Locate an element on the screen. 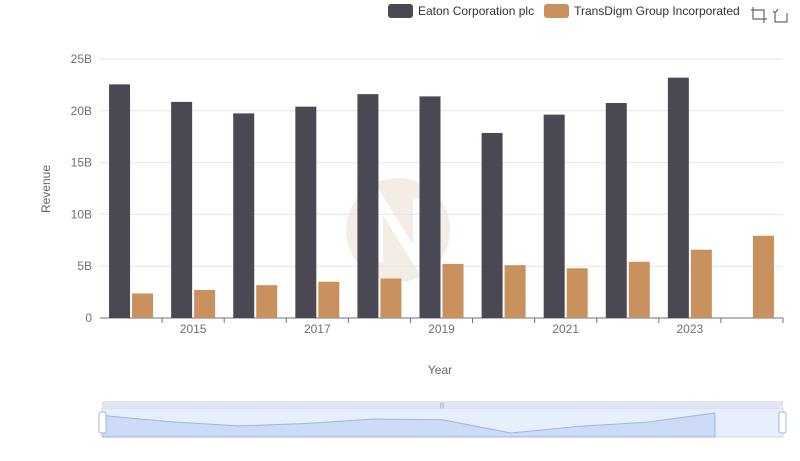  datazoom-grip: ||| is located at coordinates (442, 406).